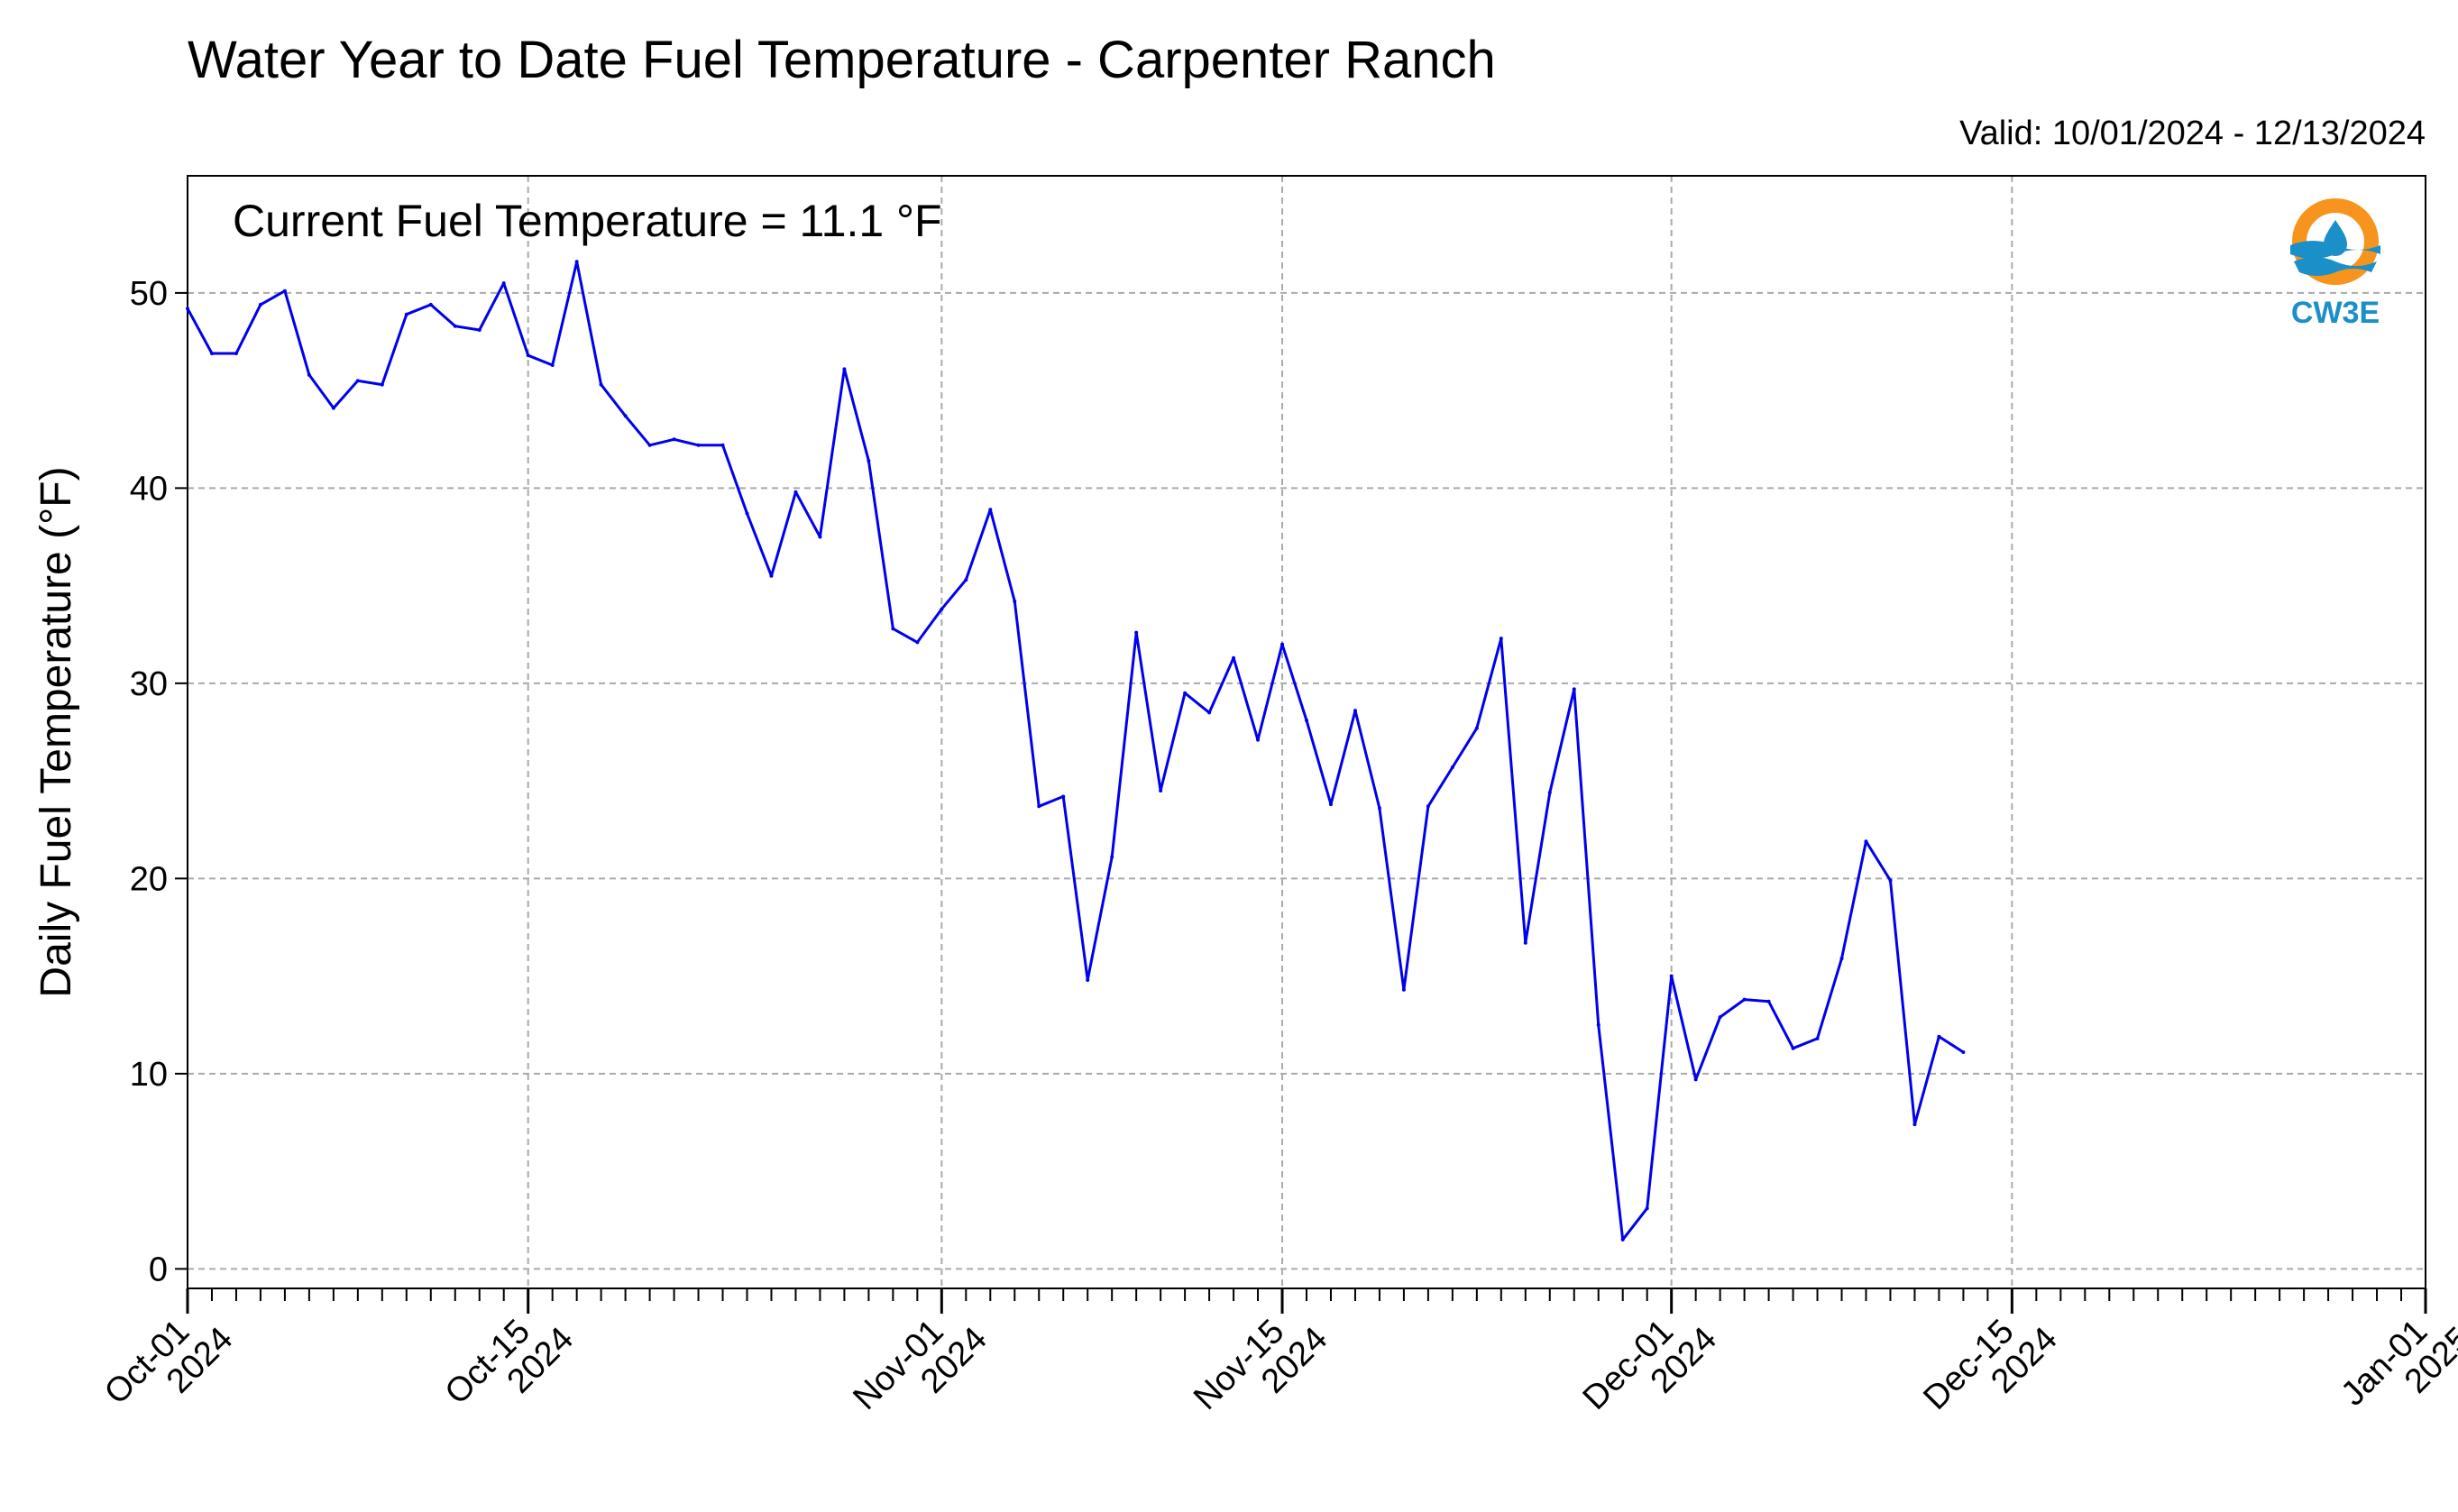 The image size is (2458, 1512). Describe the element at coordinates (158, 1270) in the screenshot. I see `y-tick-label: 0` at that location.